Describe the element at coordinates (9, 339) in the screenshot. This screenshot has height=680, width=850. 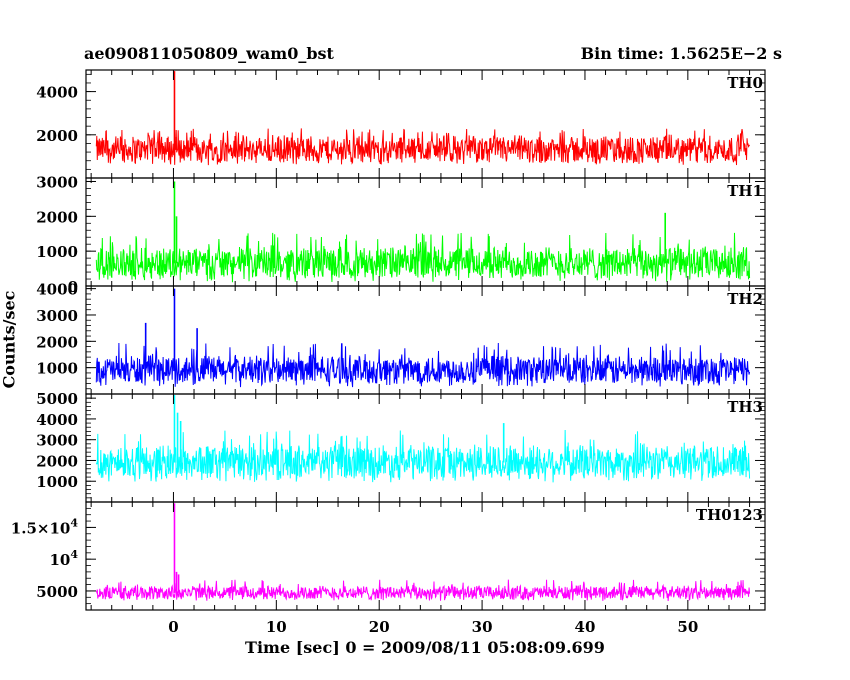
I see `y-axis-label: Counts/sec` at that location.